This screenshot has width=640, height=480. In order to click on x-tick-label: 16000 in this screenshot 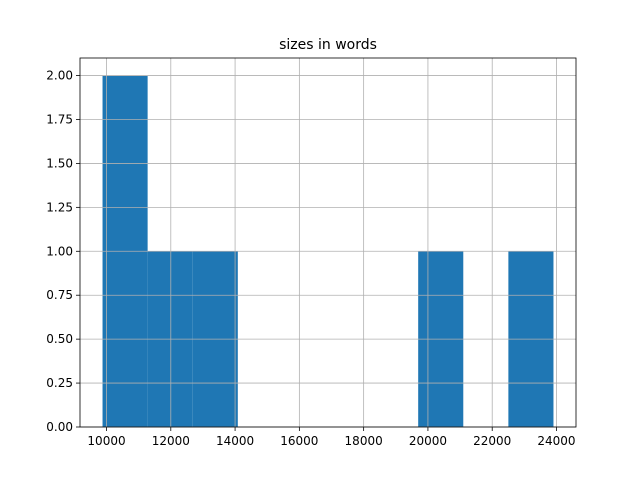, I will do `click(299, 441)`.